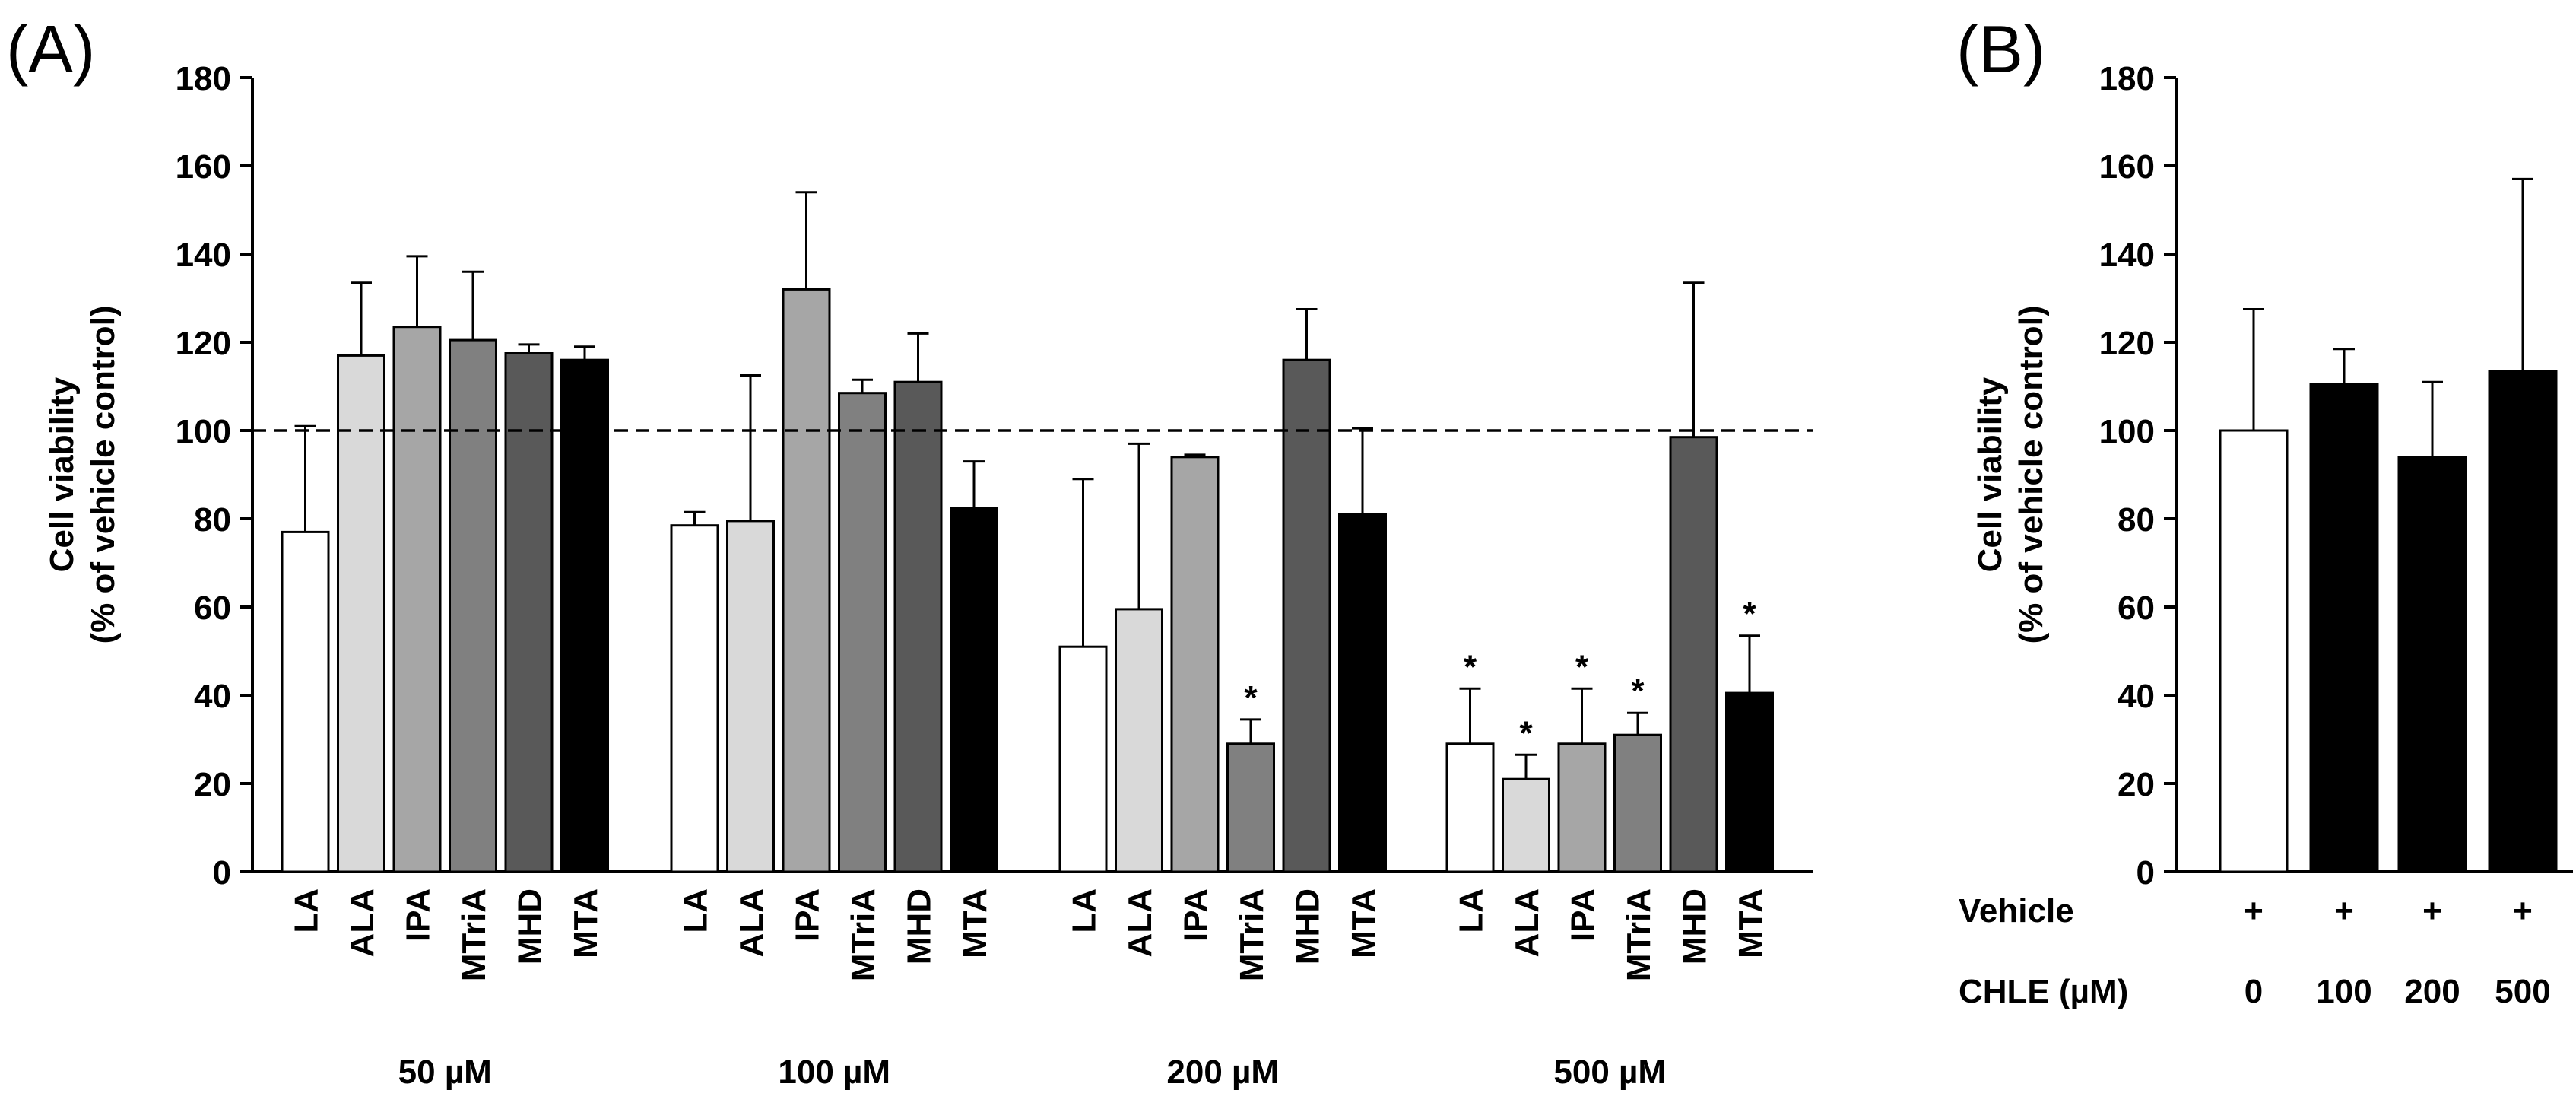 This screenshot has width=2576, height=1106. I want to click on bar-group: LA ALA IPA MTriA MHD MTA 100 µM, so click(834, 641).